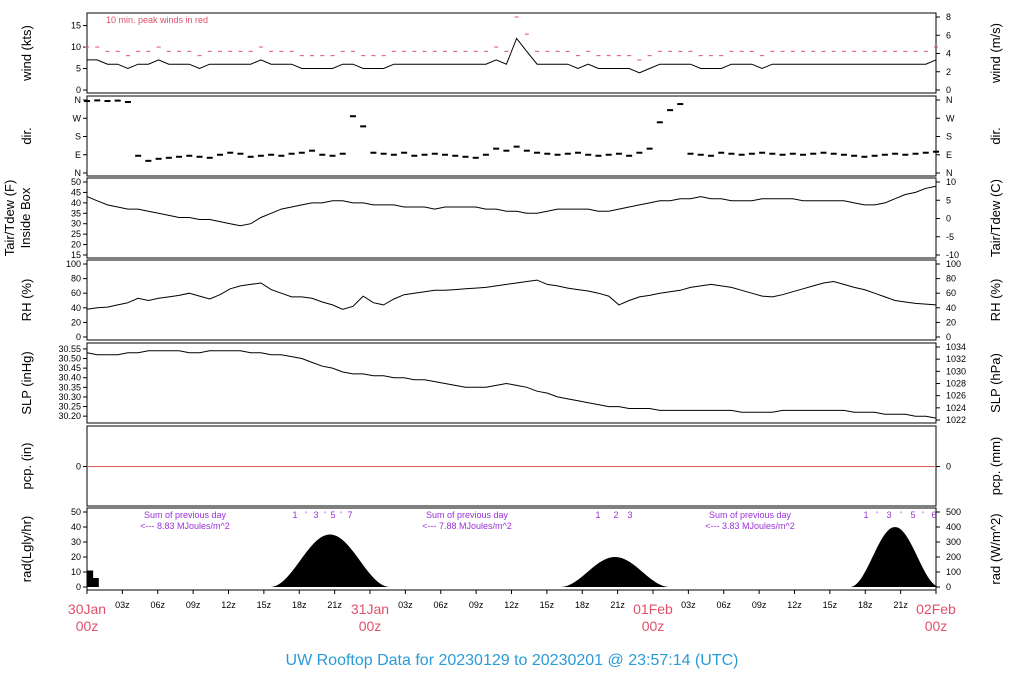 This screenshot has width=1024, height=700. Describe the element at coordinates (936, 609) in the screenshot. I see `x-date-label: 02Feb` at that location.